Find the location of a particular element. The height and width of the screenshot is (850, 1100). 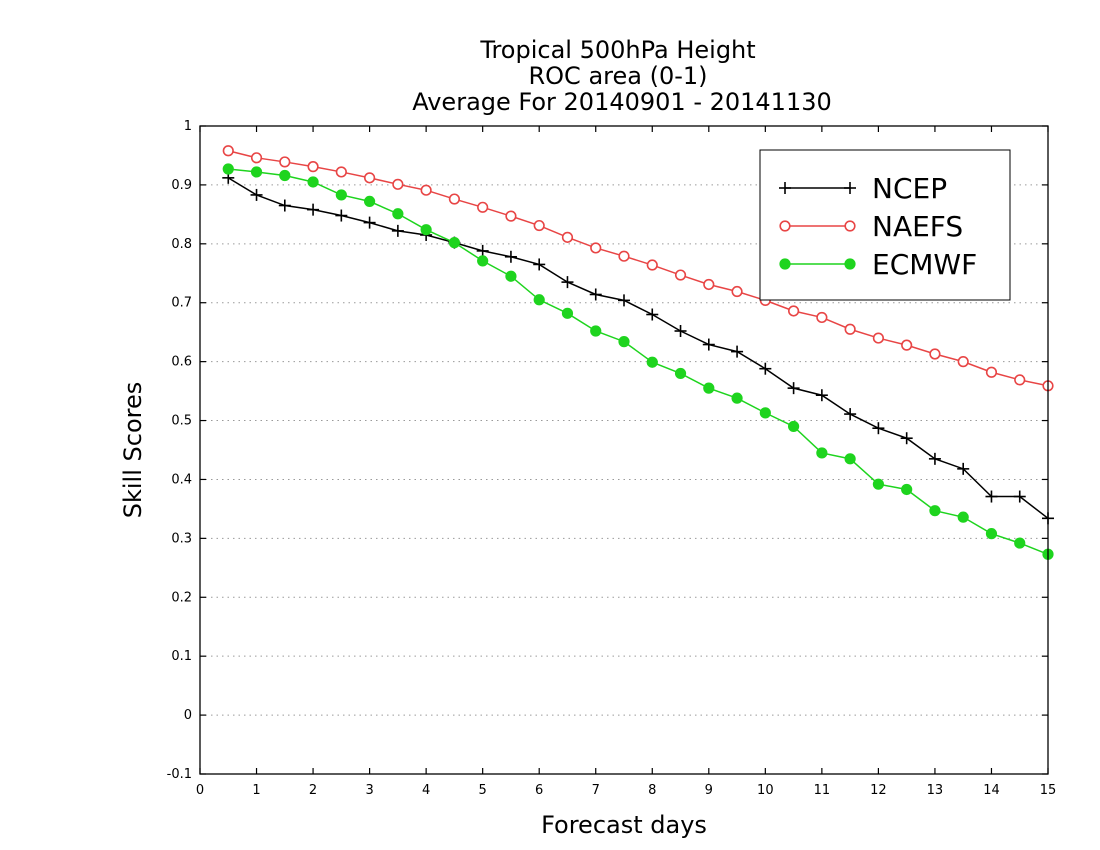

x-tick-label: 0 is located at coordinates (200, 790).